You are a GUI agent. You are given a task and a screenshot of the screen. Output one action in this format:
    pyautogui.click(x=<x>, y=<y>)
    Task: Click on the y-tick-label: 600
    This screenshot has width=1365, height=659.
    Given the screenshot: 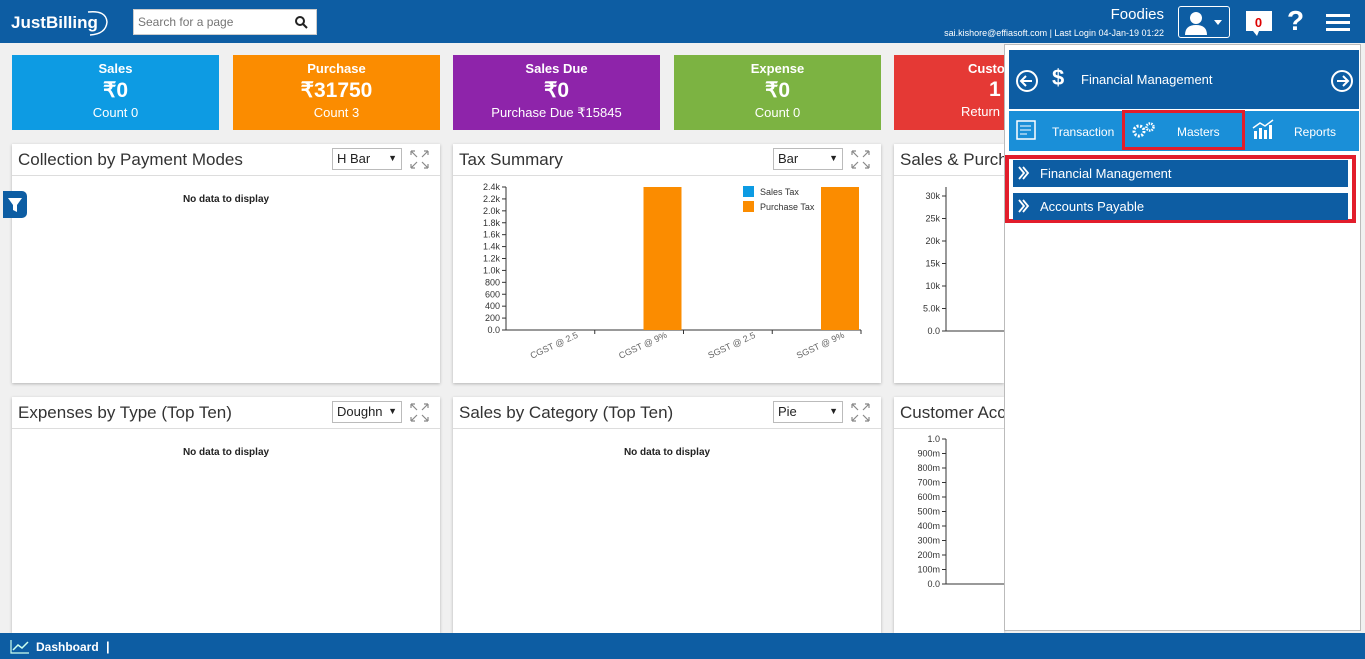 What is the action you would take?
    pyautogui.click(x=492, y=294)
    